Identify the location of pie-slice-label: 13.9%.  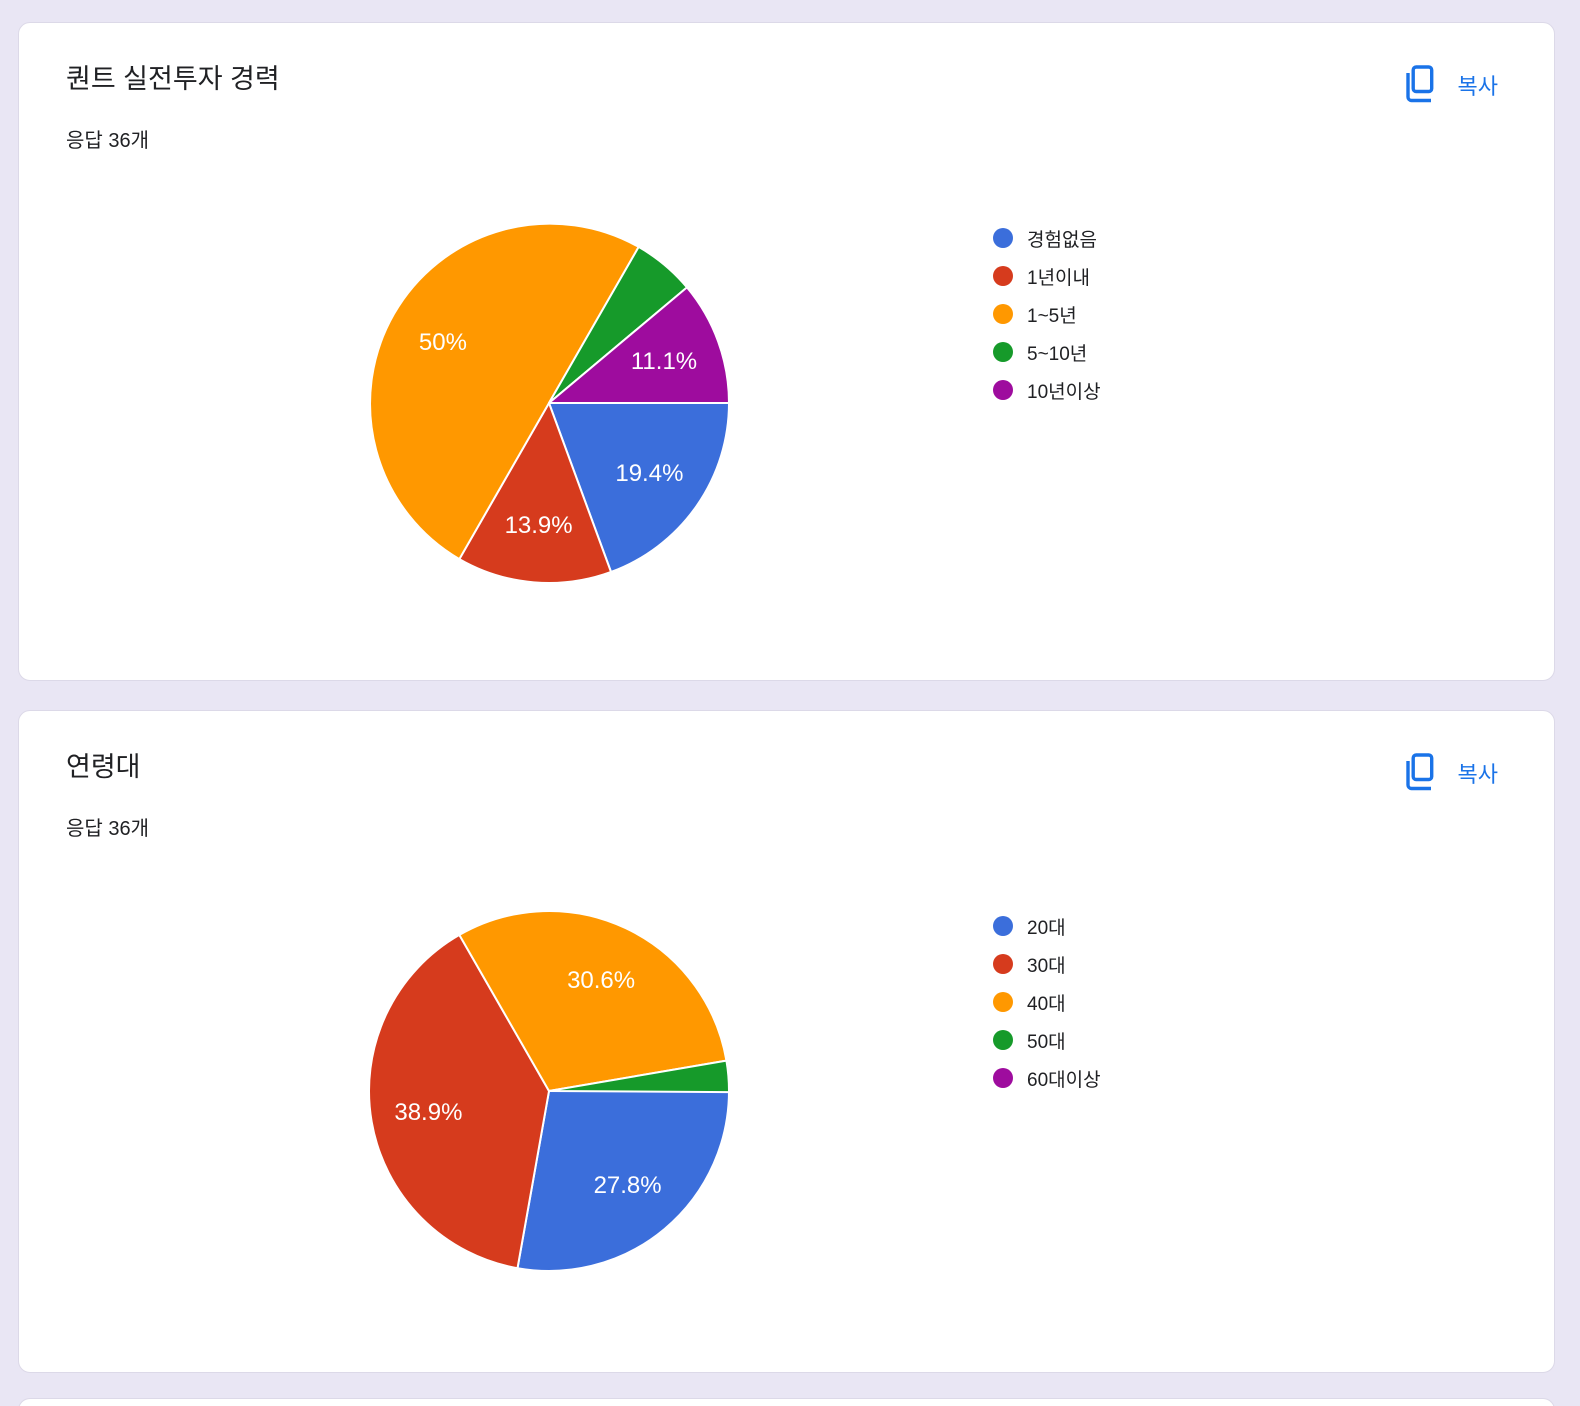
(539, 525).